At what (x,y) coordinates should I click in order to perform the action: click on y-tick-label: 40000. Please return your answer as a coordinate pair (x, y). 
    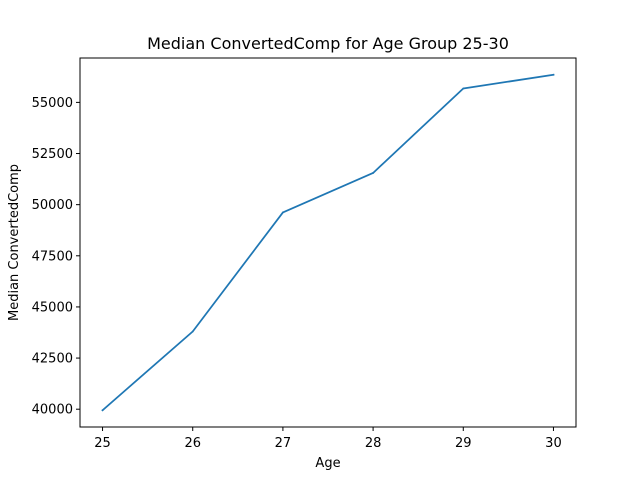
    Looking at the image, I should click on (52, 410).